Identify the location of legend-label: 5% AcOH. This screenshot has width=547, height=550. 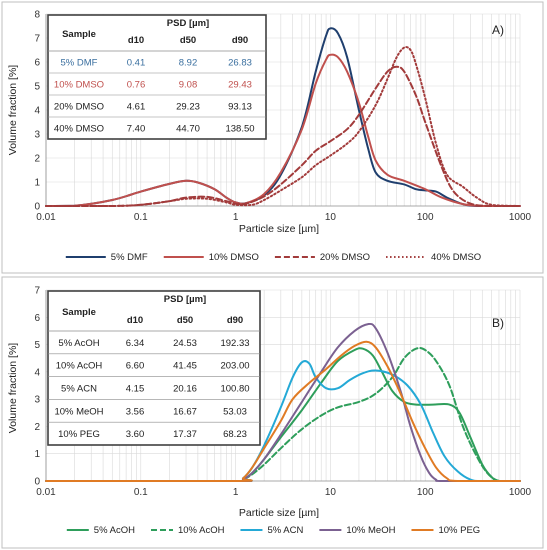
(114, 530).